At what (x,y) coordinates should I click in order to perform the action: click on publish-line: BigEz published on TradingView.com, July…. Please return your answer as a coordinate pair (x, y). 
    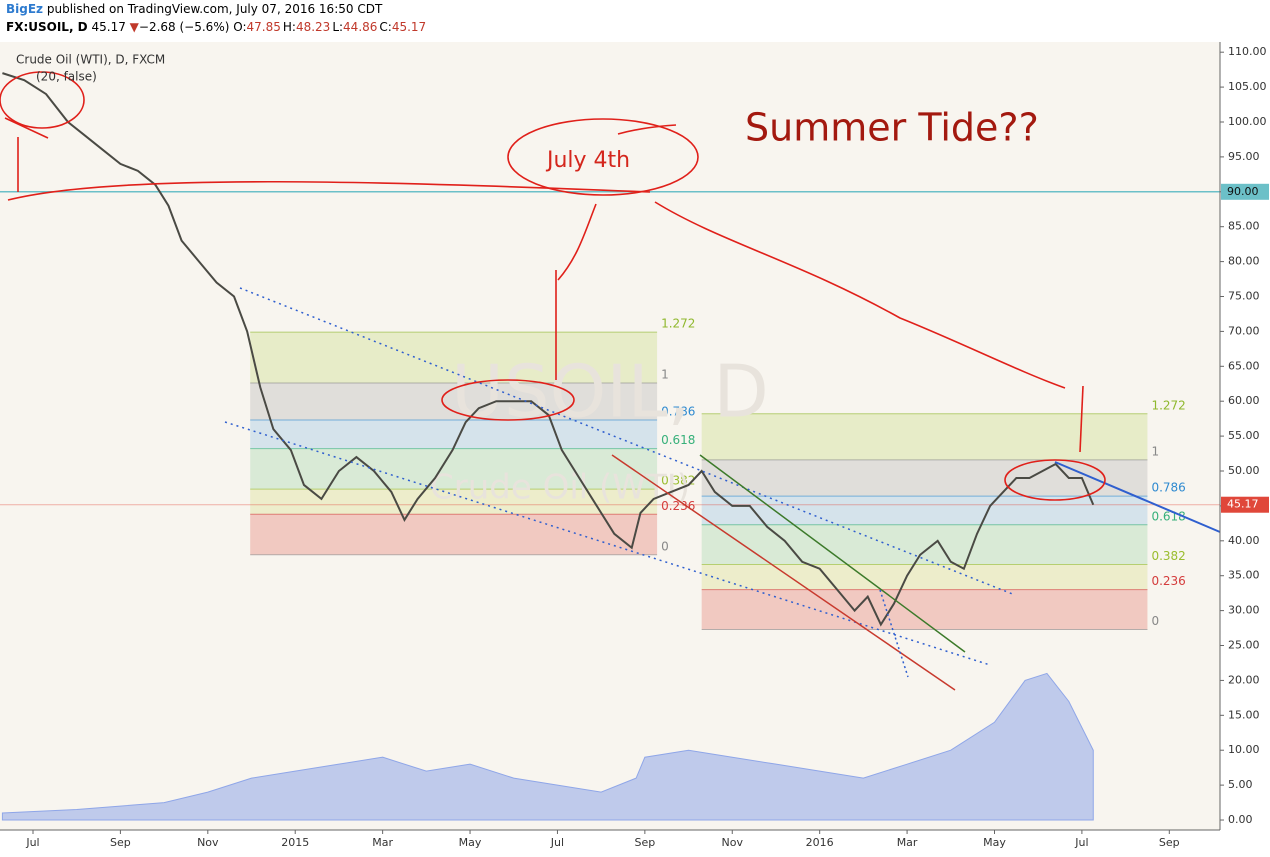
    Looking at the image, I should click on (638, 9).